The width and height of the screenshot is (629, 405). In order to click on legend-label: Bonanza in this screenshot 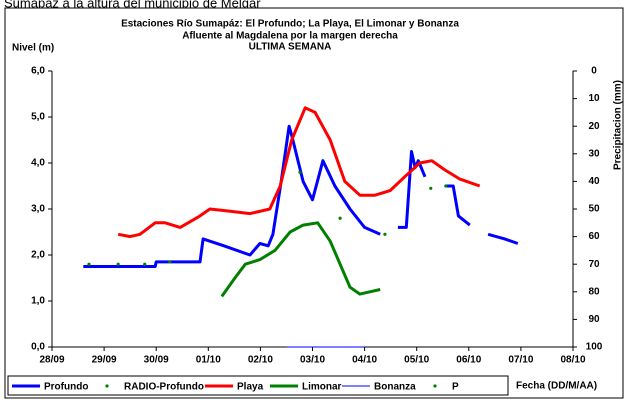, I will do `click(395, 387)`.